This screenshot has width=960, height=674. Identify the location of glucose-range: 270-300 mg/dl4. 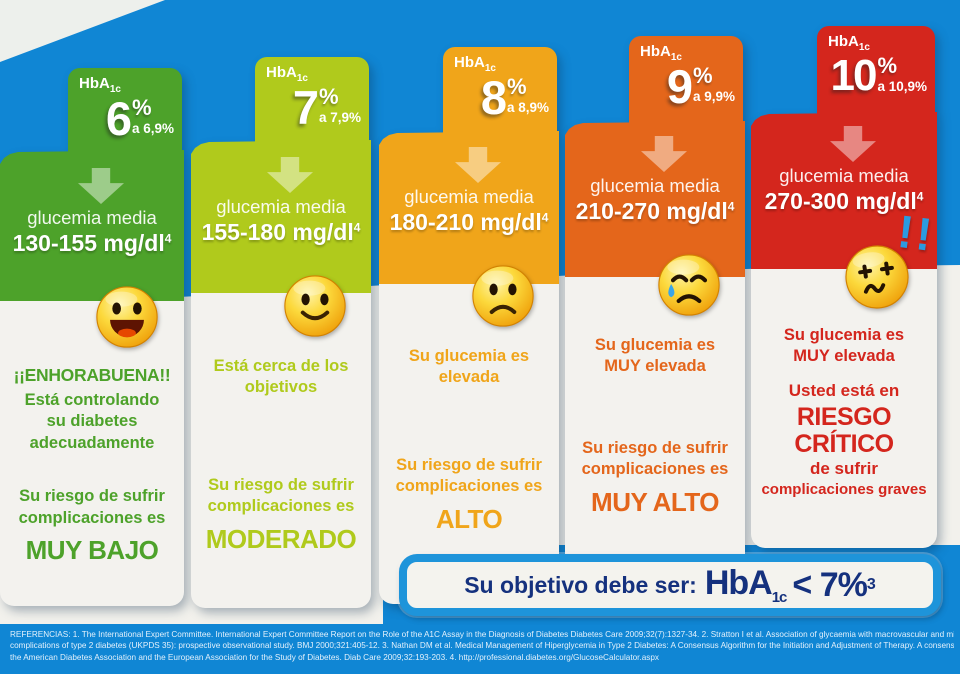
(844, 201).